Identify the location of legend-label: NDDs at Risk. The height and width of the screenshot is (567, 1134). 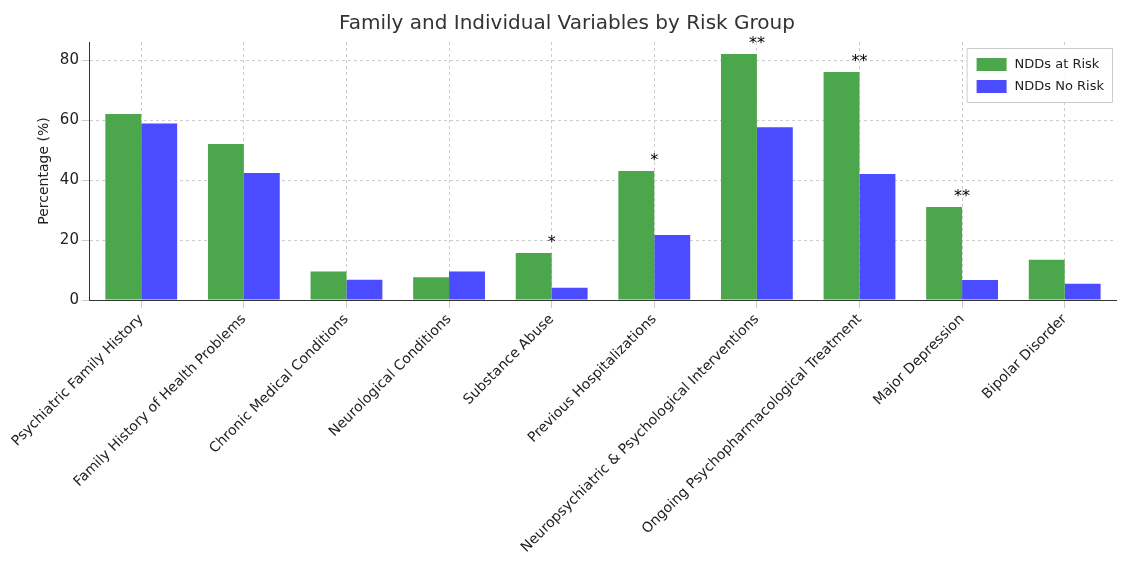
(1057, 64).